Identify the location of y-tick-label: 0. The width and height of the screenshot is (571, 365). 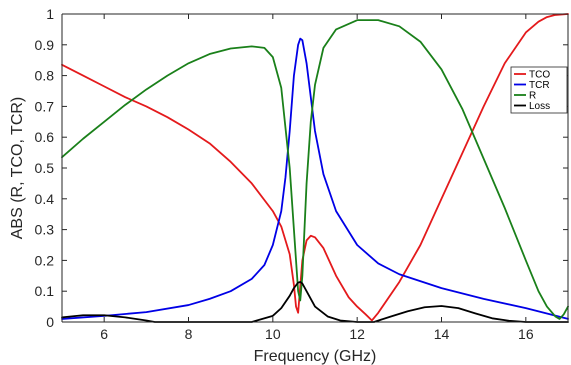
(50, 322).